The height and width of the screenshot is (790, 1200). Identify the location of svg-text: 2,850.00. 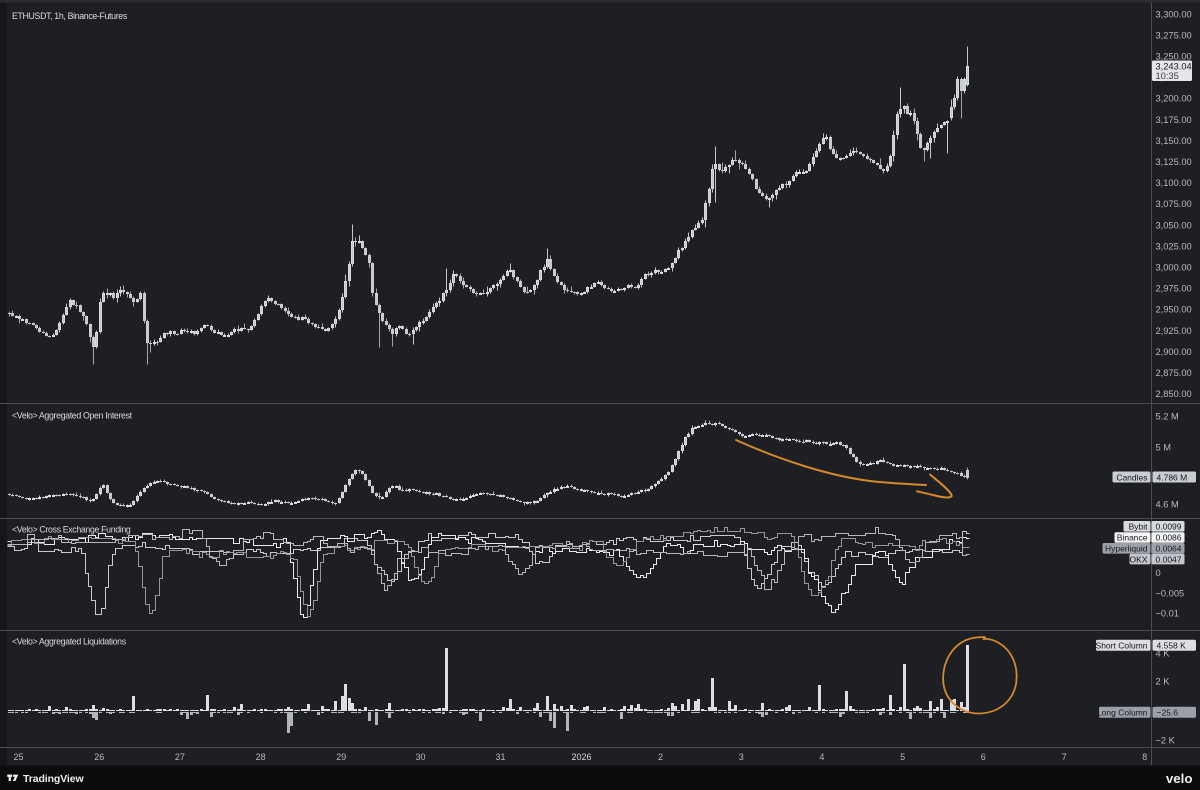
(1174, 394).